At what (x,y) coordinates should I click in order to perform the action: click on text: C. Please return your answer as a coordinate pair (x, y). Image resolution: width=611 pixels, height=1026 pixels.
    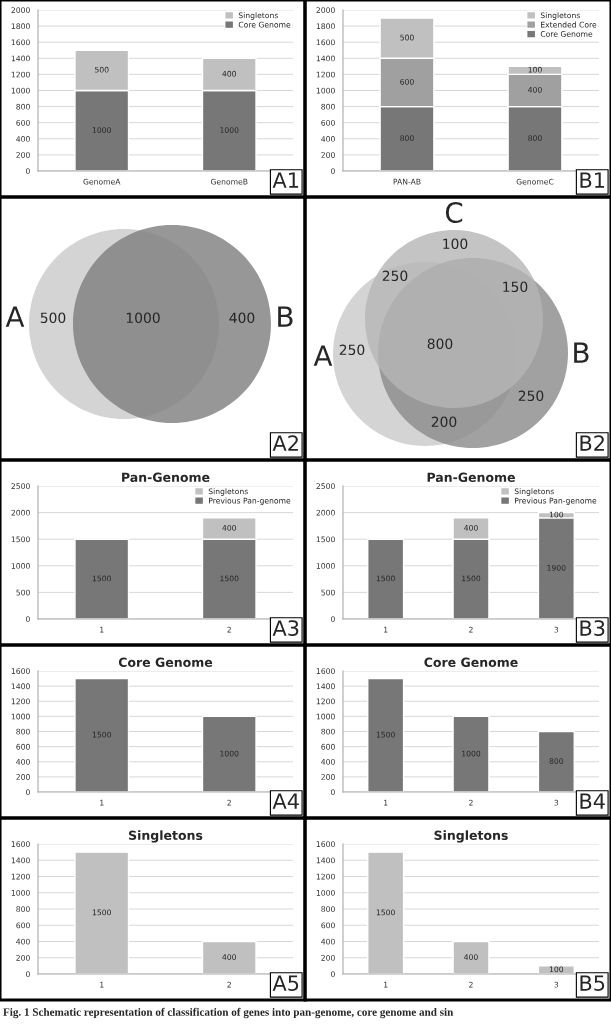
    Looking at the image, I should click on (454, 213).